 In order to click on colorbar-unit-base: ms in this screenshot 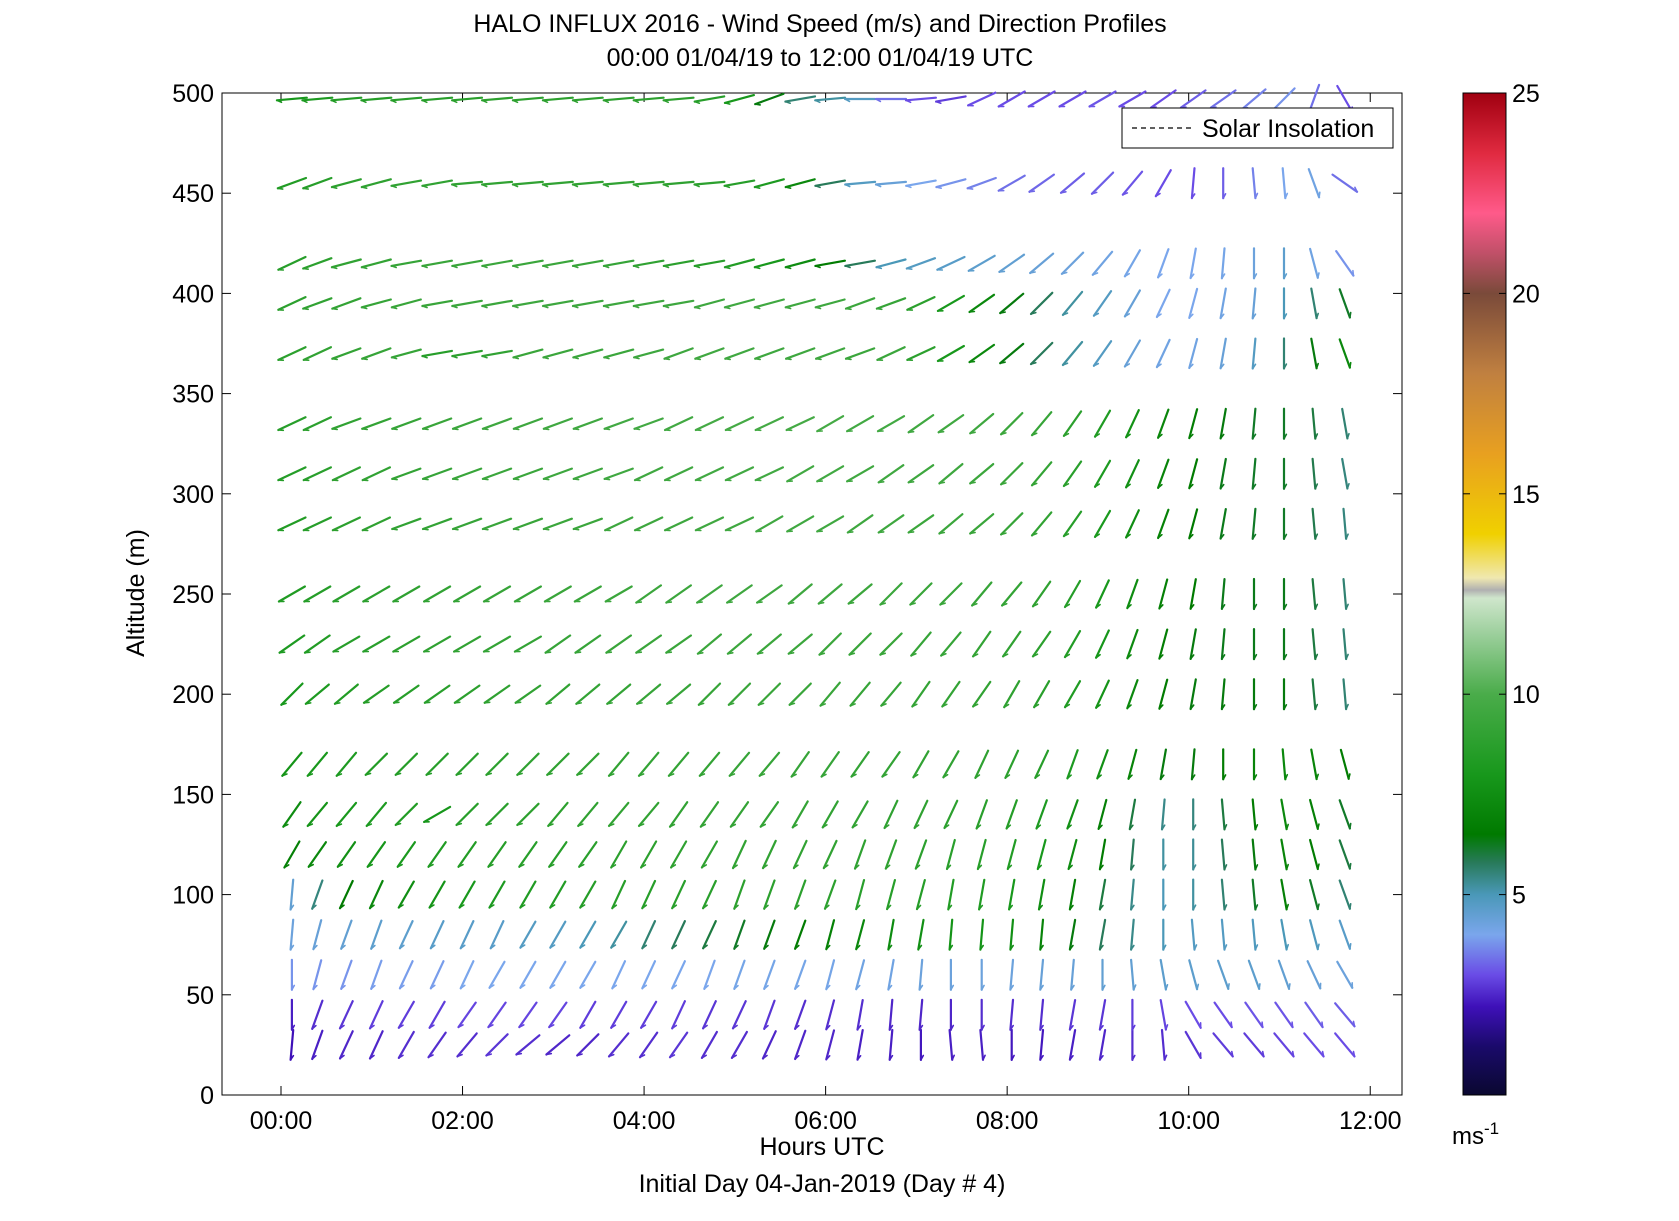, I will do `click(1468, 1136)`.